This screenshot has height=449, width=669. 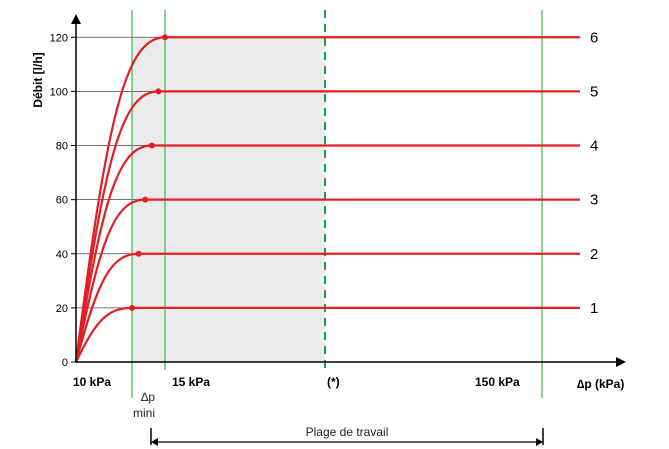 What do you see at coordinates (65, 363) in the screenshot?
I see `y-tick-label: 0` at bounding box center [65, 363].